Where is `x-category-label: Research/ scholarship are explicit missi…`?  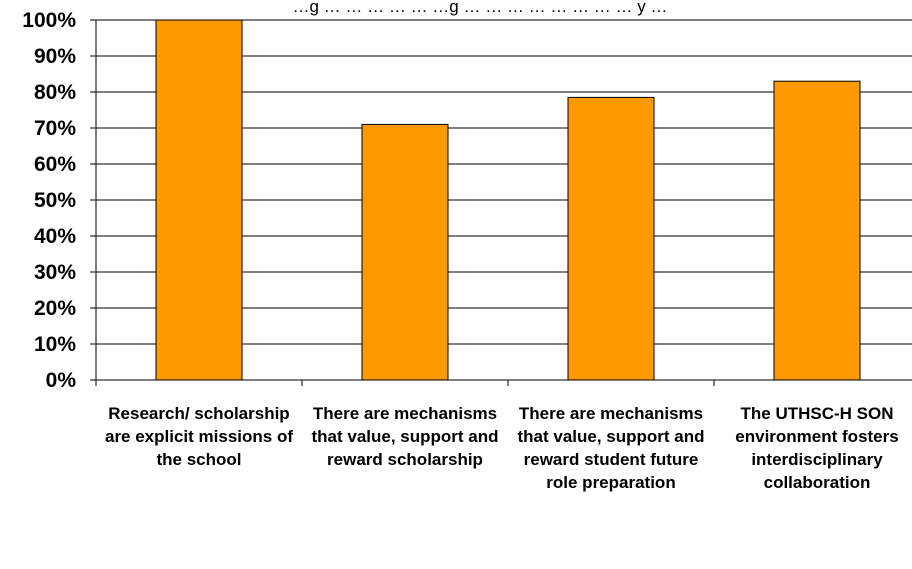 x-category-label: Research/ scholarship are explicit missi… is located at coordinates (198, 436).